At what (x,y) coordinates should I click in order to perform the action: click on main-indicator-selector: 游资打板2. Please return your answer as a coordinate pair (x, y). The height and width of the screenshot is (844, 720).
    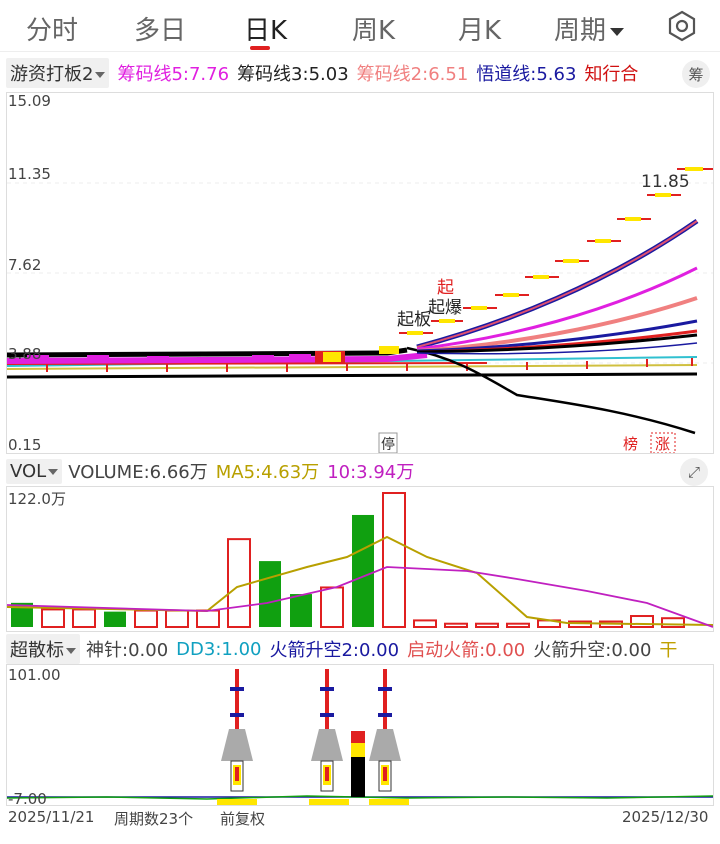
    Looking at the image, I should click on (58, 73).